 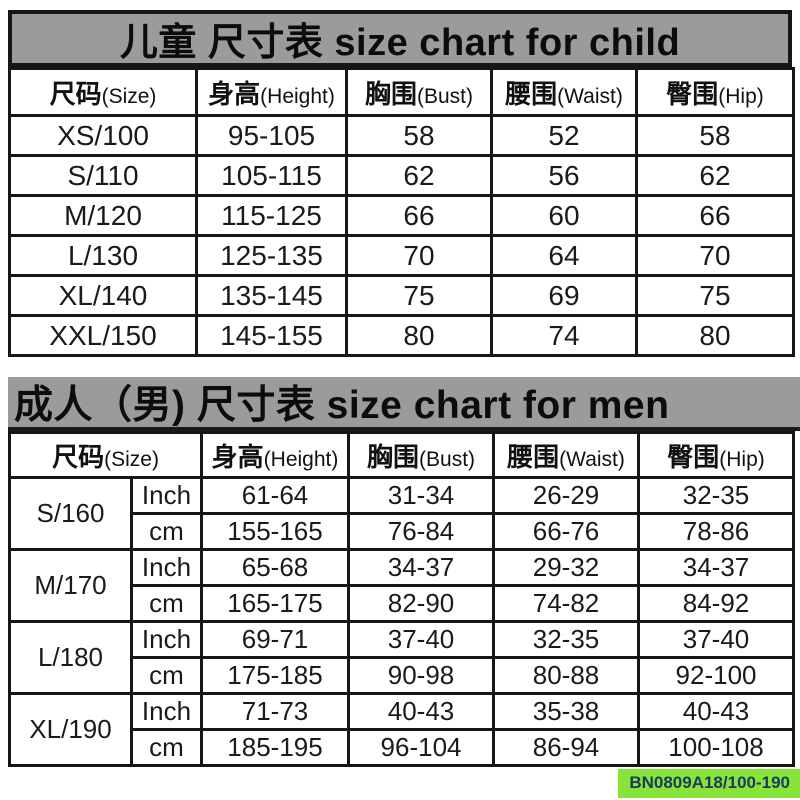 What do you see at coordinates (564, 215) in the screenshot?
I see `value-cell: 60` at bounding box center [564, 215].